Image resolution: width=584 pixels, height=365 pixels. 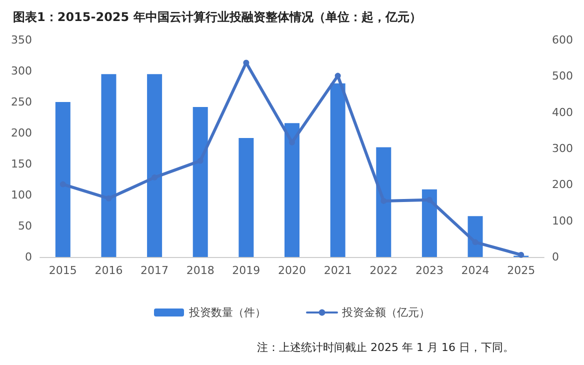 I want to click on y2-tick-label: 500, so click(x=562, y=76).